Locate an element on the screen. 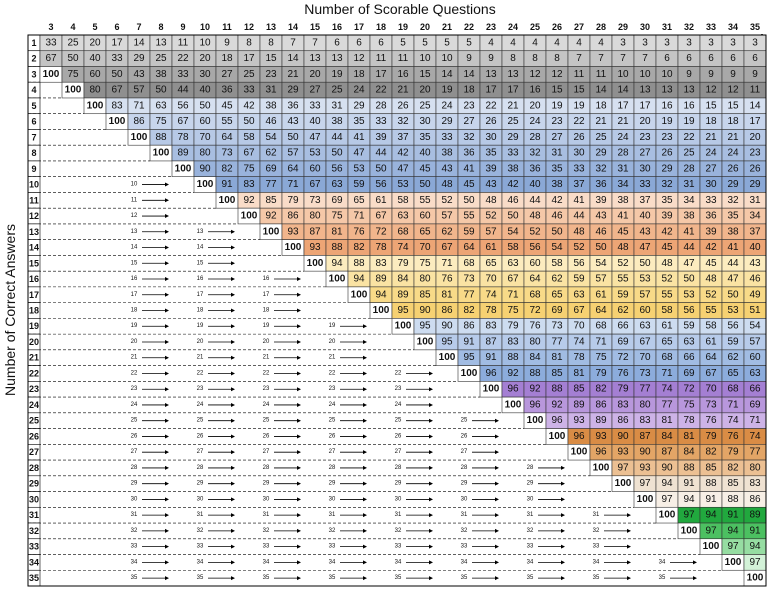  cell-value: 32 is located at coordinates (403, 121).